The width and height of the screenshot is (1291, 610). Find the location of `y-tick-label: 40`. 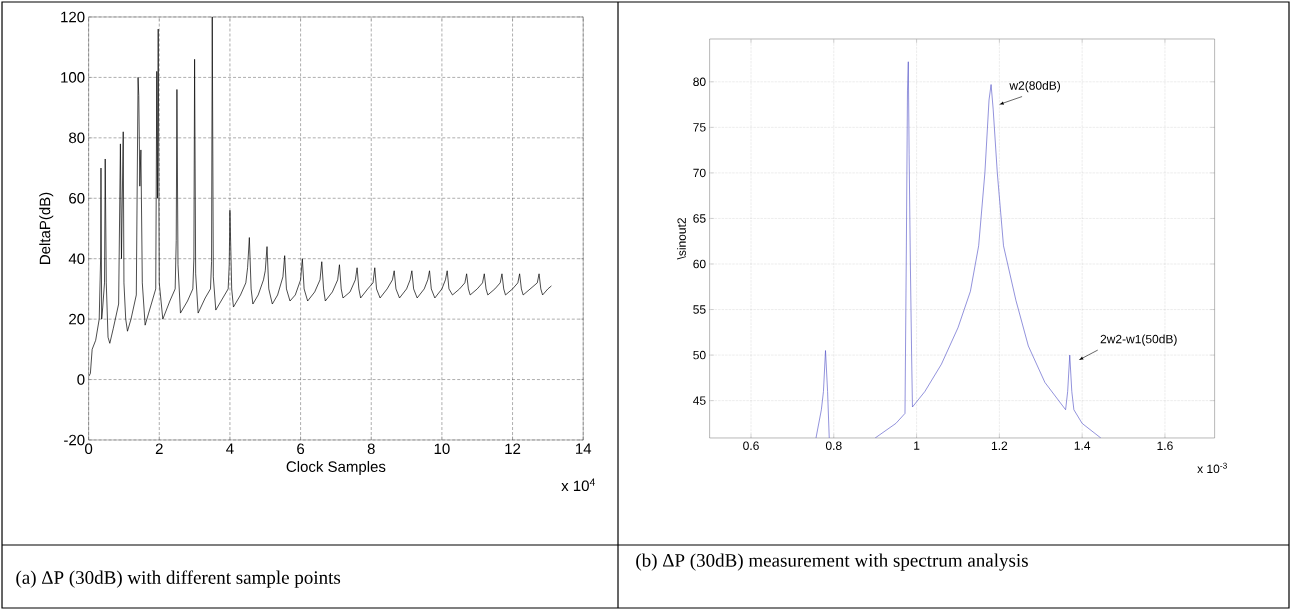

y-tick-label: 40 is located at coordinates (76, 258).